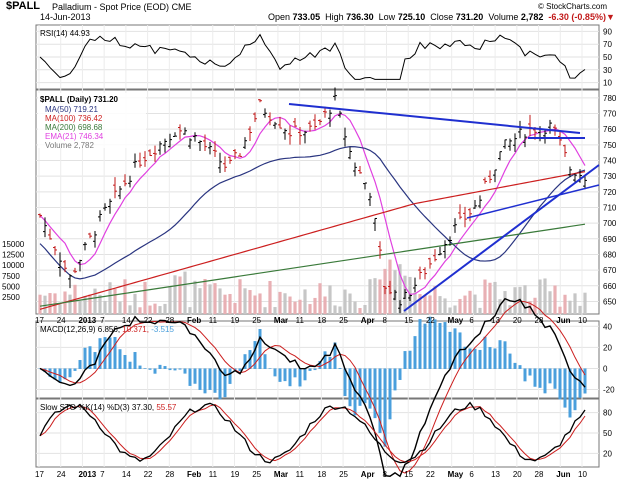  Describe the element at coordinates (300, 320) in the screenshot. I see `x-tick-label: 11` at that location.